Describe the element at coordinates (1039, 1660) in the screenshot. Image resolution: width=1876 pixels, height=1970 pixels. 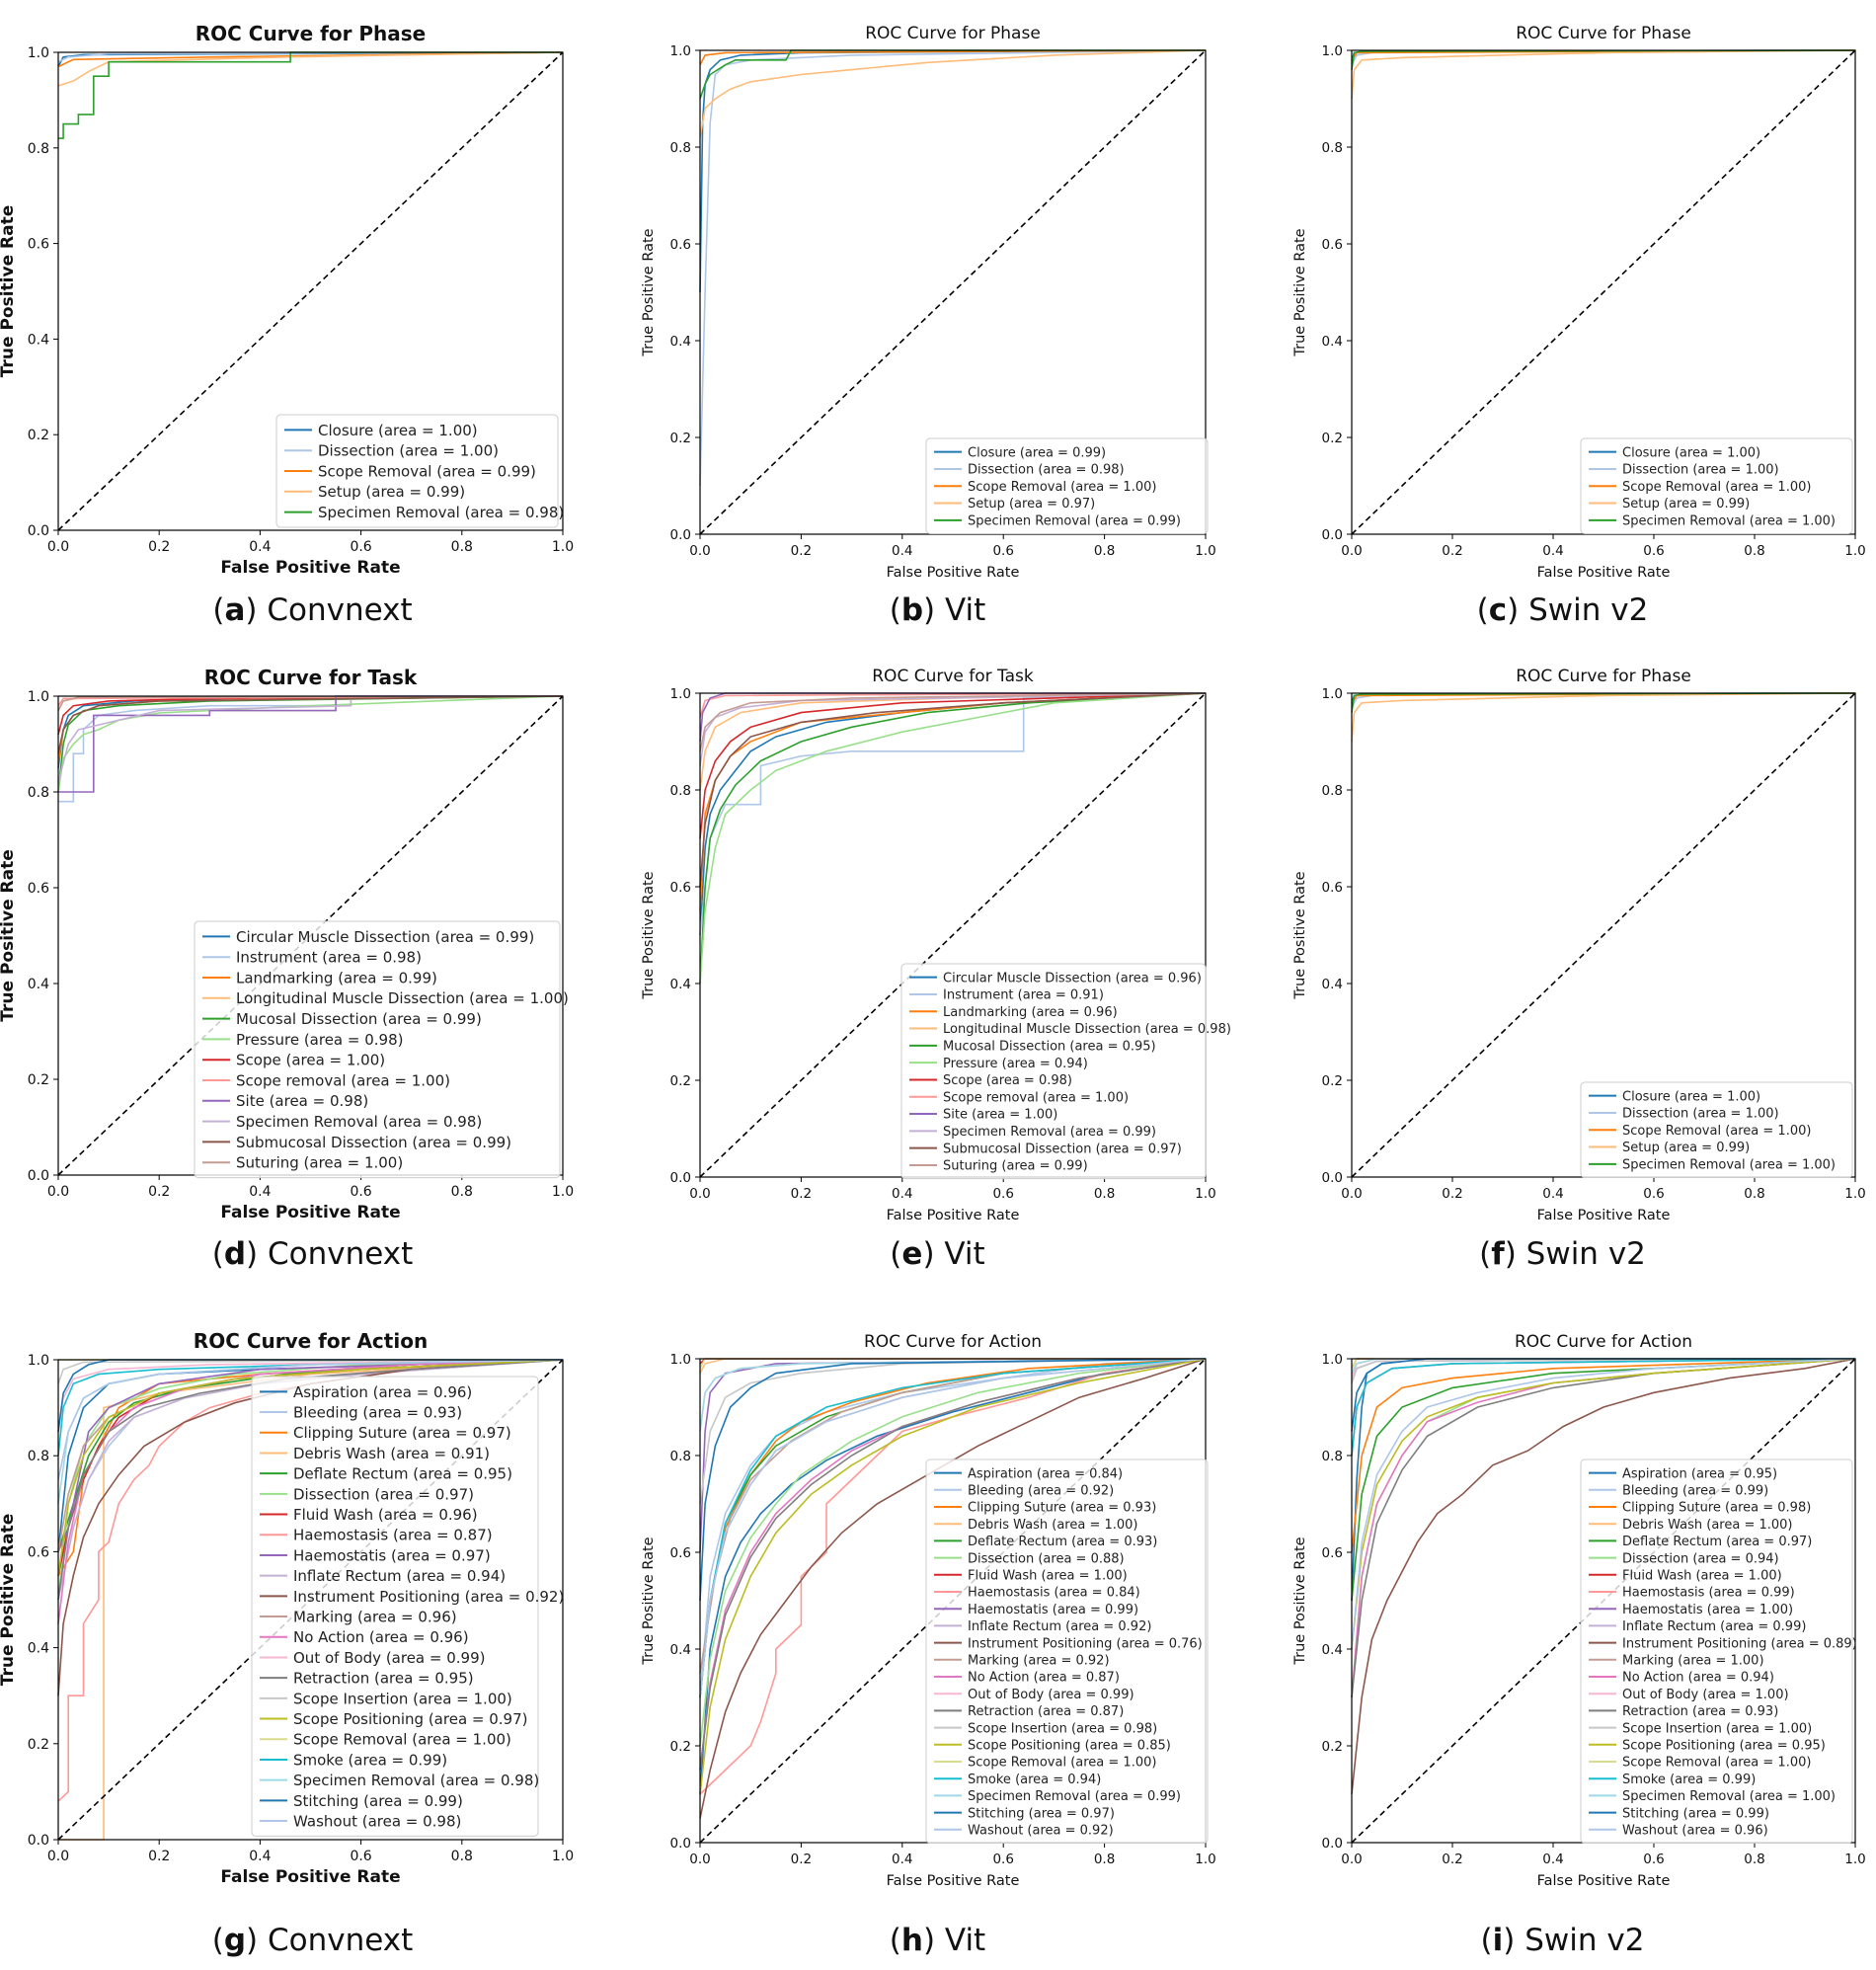
I see `legend-entry-12: Marking (area = 0.92)` at that location.